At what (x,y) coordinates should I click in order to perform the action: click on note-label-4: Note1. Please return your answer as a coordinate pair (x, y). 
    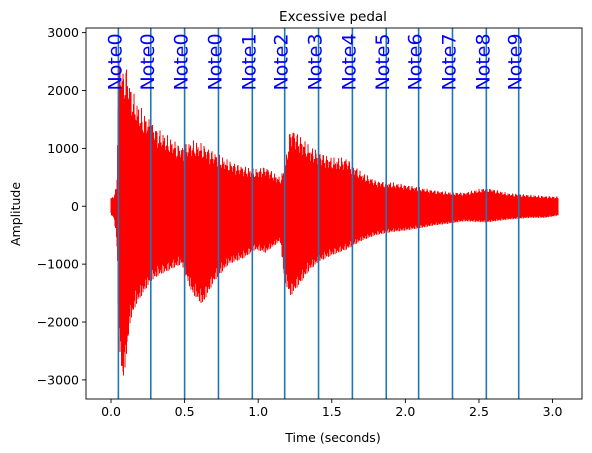
    Looking at the image, I should click on (249, 61).